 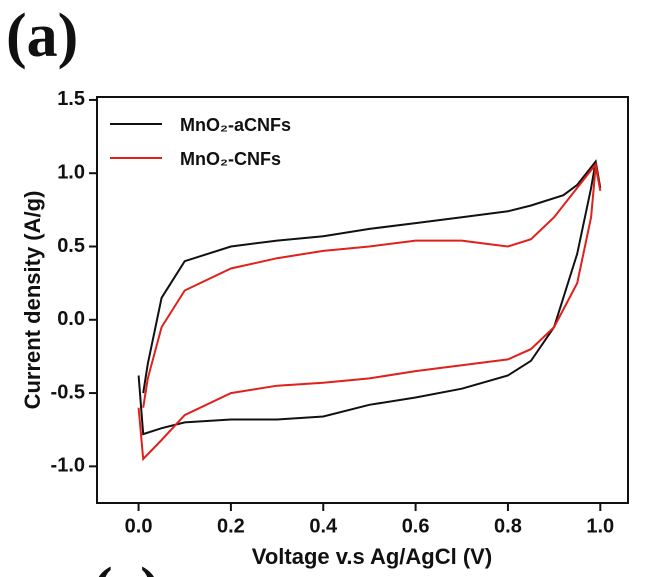 What do you see at coordinates (71, 172) in the screenshot?
I see `y-tick-label: 1.0` at bounding box center [71, 172].